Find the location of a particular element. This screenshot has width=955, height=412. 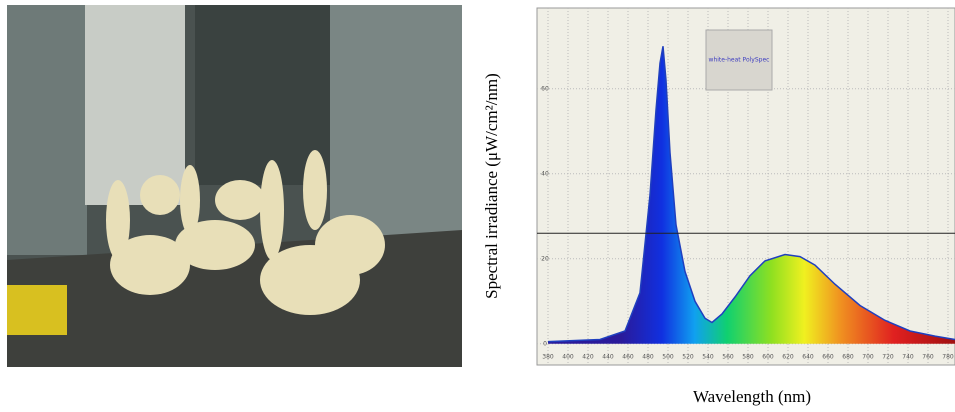

y-tick-label: 40 is located at coordinates (545, 173).